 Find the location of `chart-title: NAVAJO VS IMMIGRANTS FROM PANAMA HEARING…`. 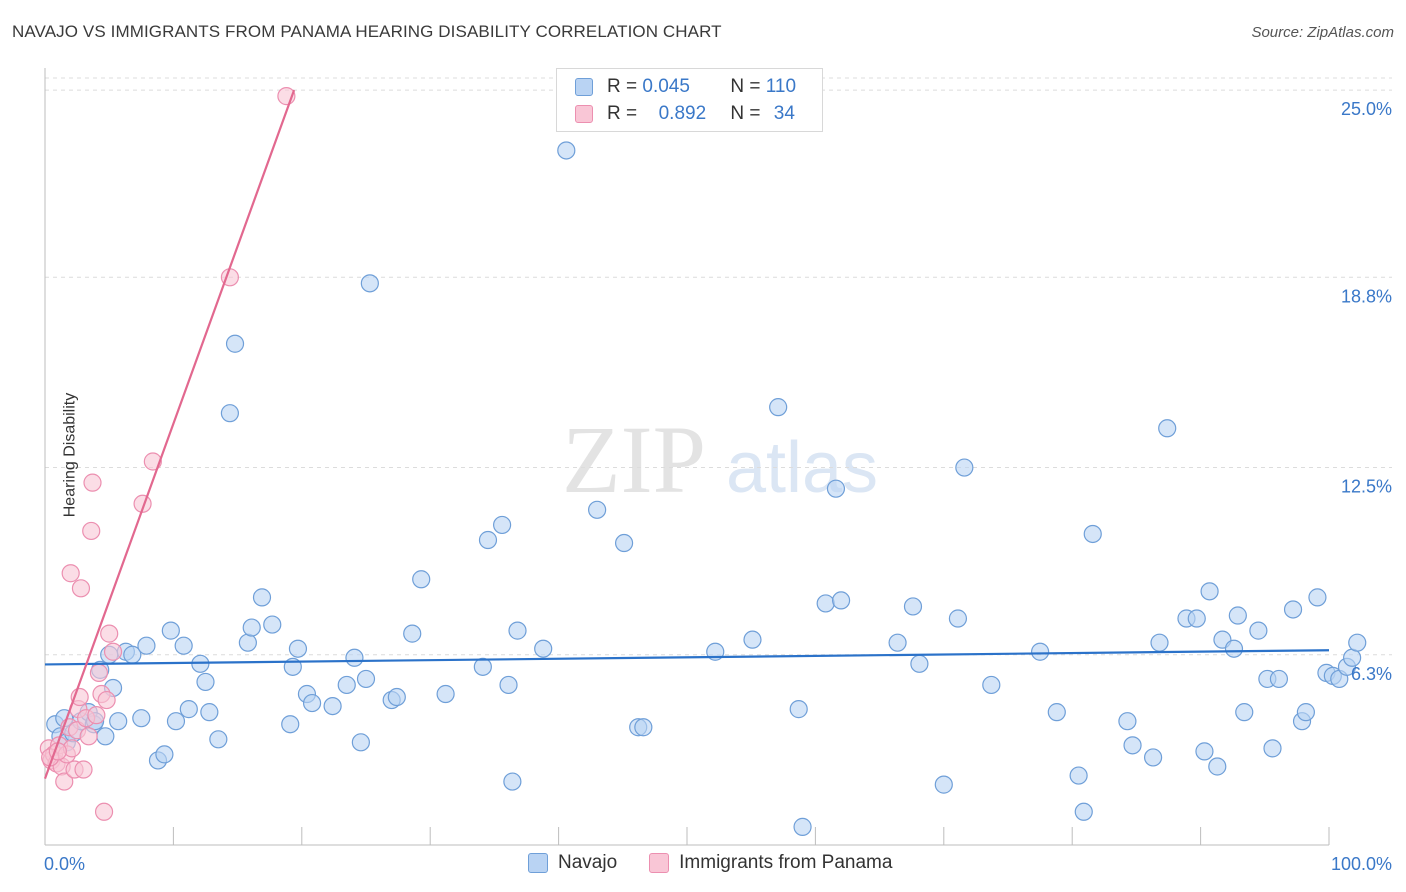

chart-title: NAVAJO VS IMMIGRANTS FROM PANAMA HEARING… is located at coordinates (367, 31).